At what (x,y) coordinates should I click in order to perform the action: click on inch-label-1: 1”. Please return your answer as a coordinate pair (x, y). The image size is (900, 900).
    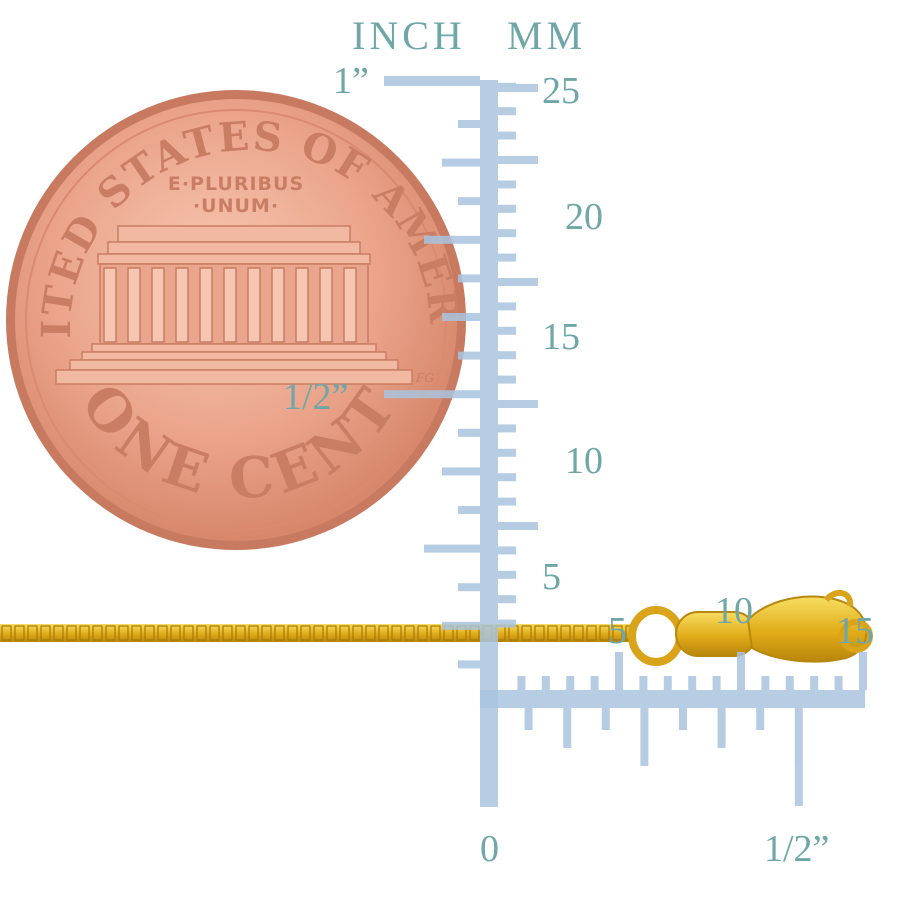
    Looking at the image, I should click on (351, 81).